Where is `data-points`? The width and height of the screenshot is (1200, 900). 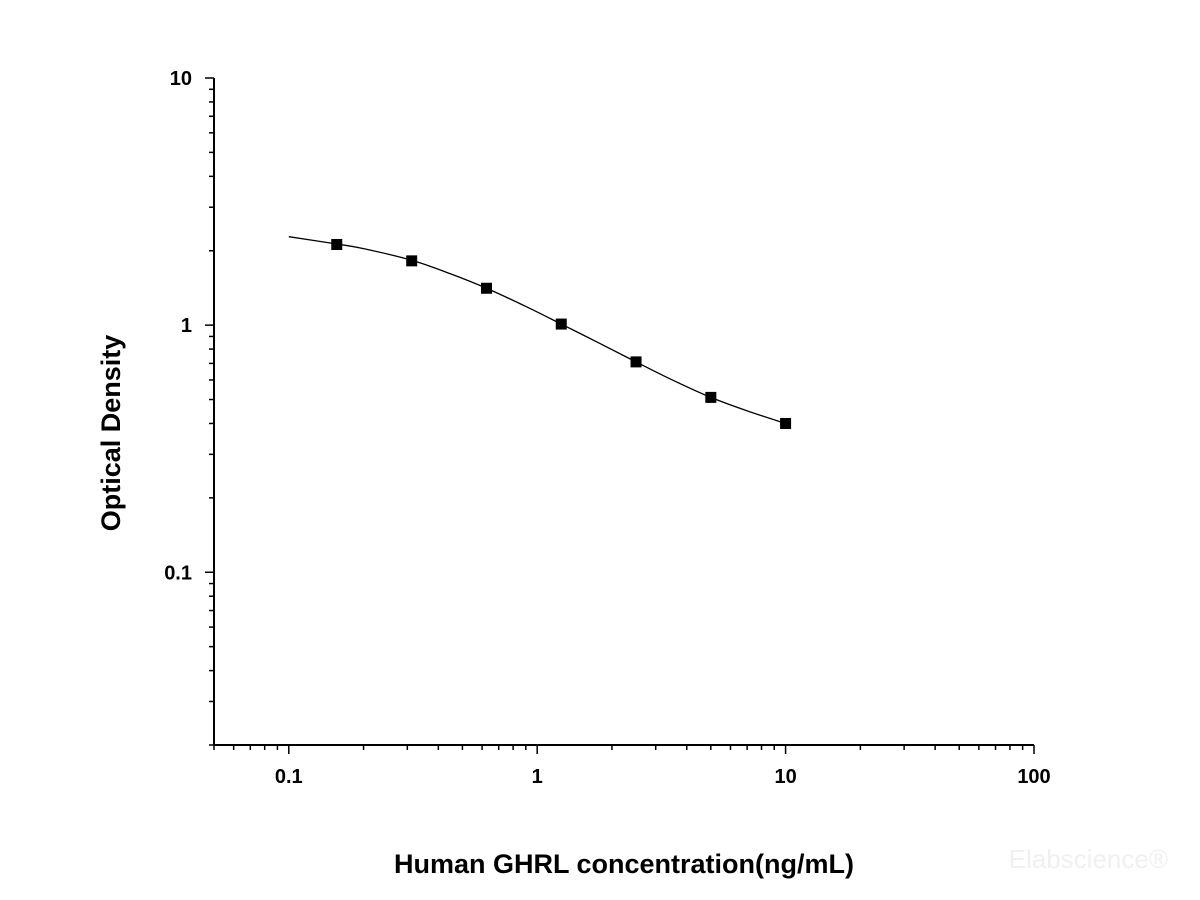
data-points is located at coordinates (561, 333).